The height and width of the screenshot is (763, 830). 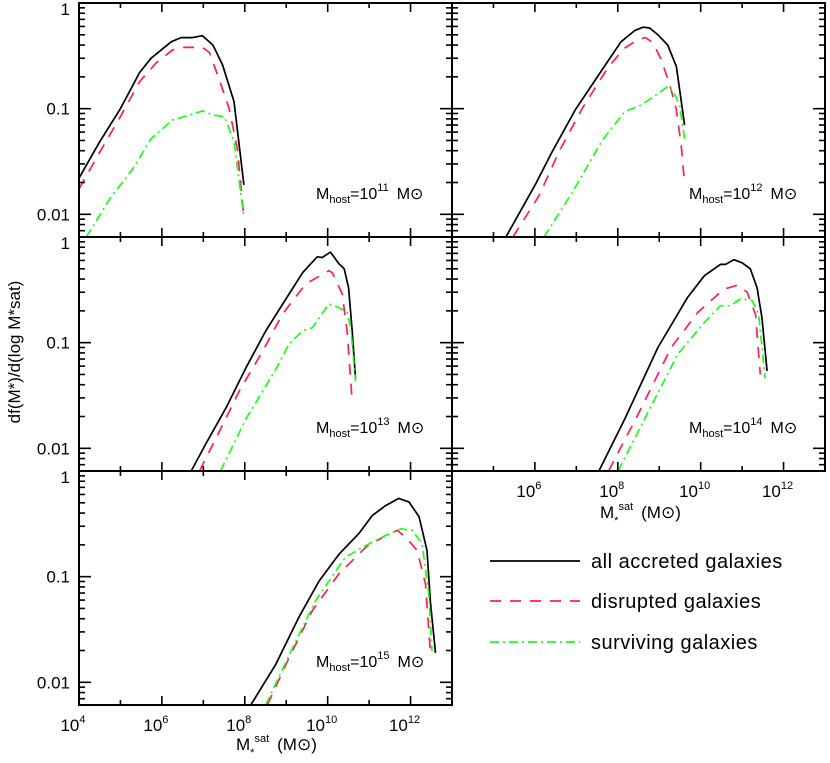 What do you see at coordinates (661, 512) in the screenshot?
I see `x-label-unit: (M⊙)` at bounding box center [661, 512].